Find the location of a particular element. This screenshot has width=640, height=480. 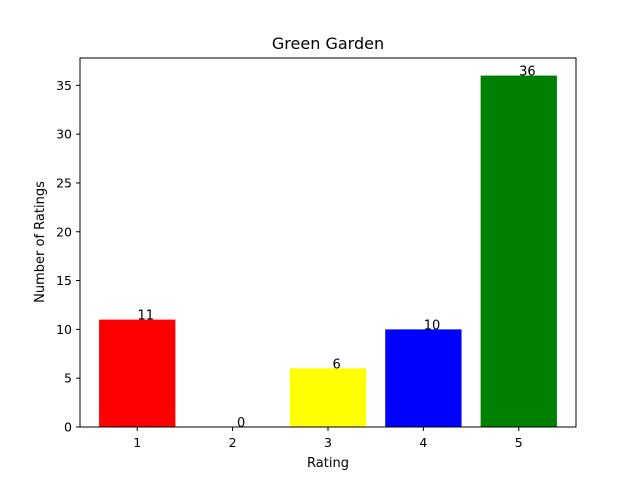

x-axis-label: Rating is located at coordinates (328, 463).